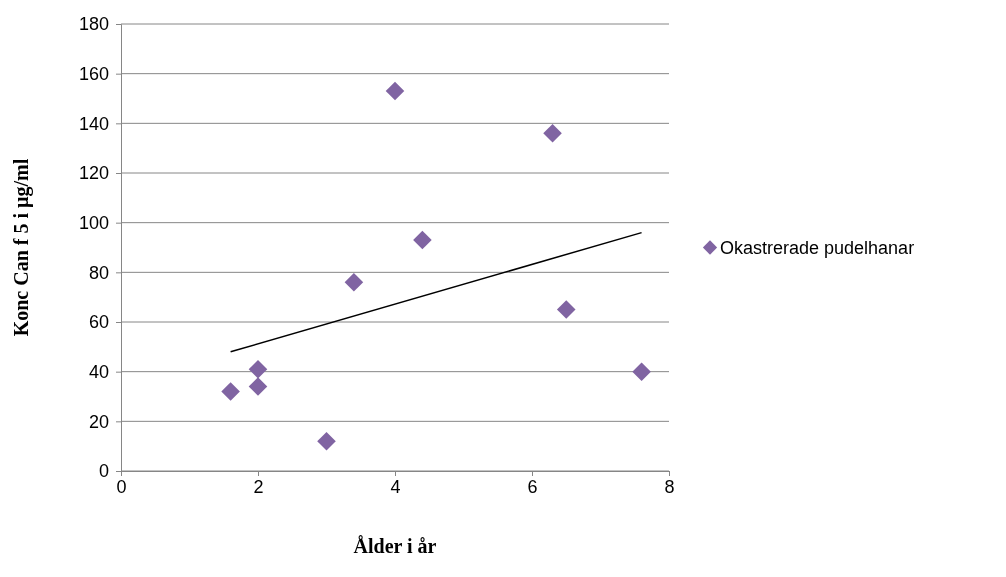 This screenshot has height=577, width=1006. Describe the element at coordinates (669, 487) in the screenshot. I see `x-tick-label: 8` at that location.